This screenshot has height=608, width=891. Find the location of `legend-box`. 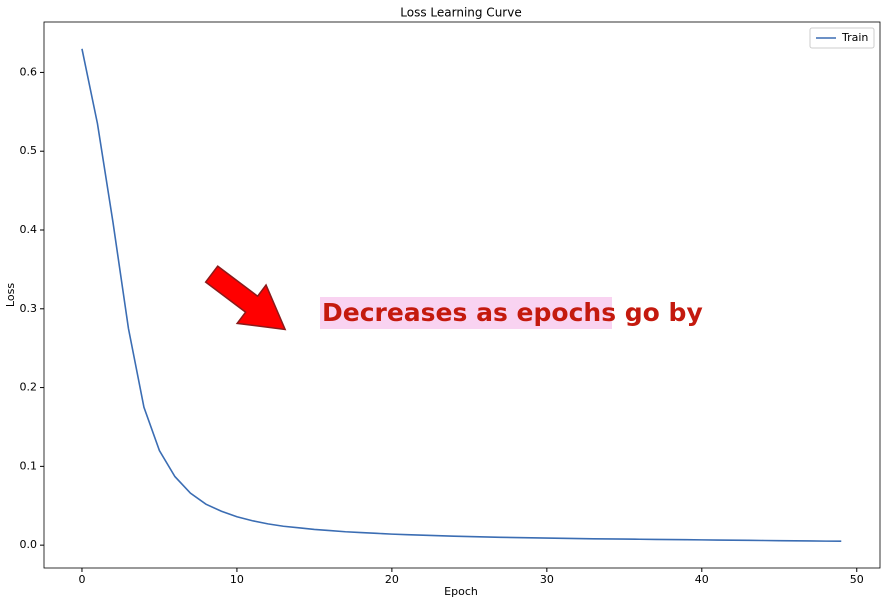

legend-box is located at coordinates (842, 38).